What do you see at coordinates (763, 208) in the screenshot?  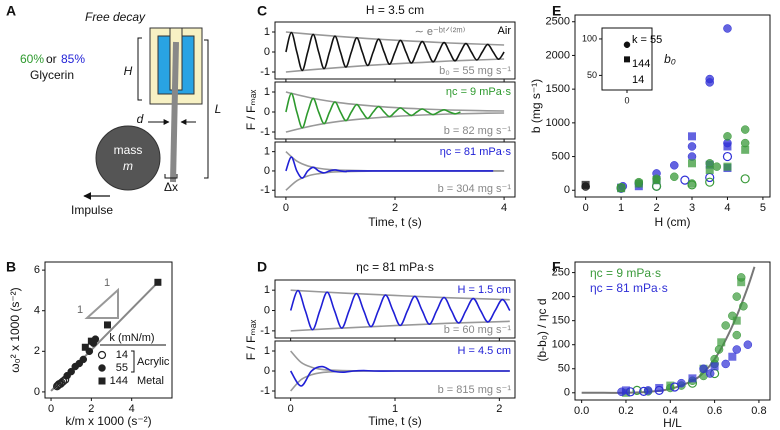 I see `x-tick-label: 5` at bounding box center [763, 208].